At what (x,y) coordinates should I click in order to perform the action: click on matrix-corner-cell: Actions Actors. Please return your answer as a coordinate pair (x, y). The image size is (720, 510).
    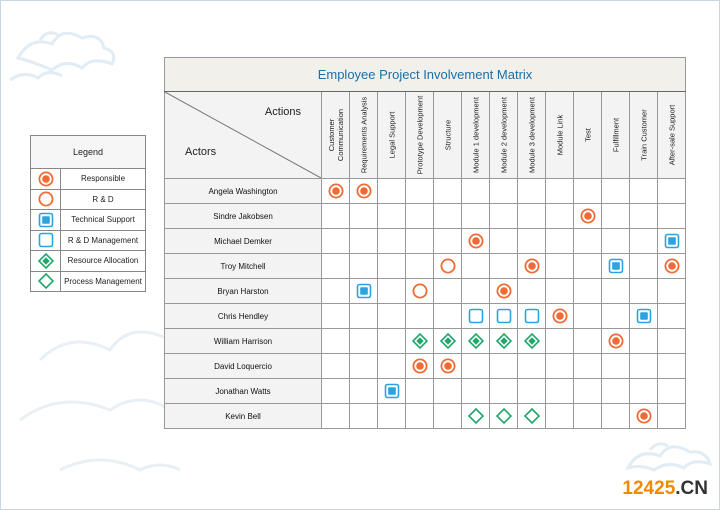
    Looking at the image, I should click on (243, 135).